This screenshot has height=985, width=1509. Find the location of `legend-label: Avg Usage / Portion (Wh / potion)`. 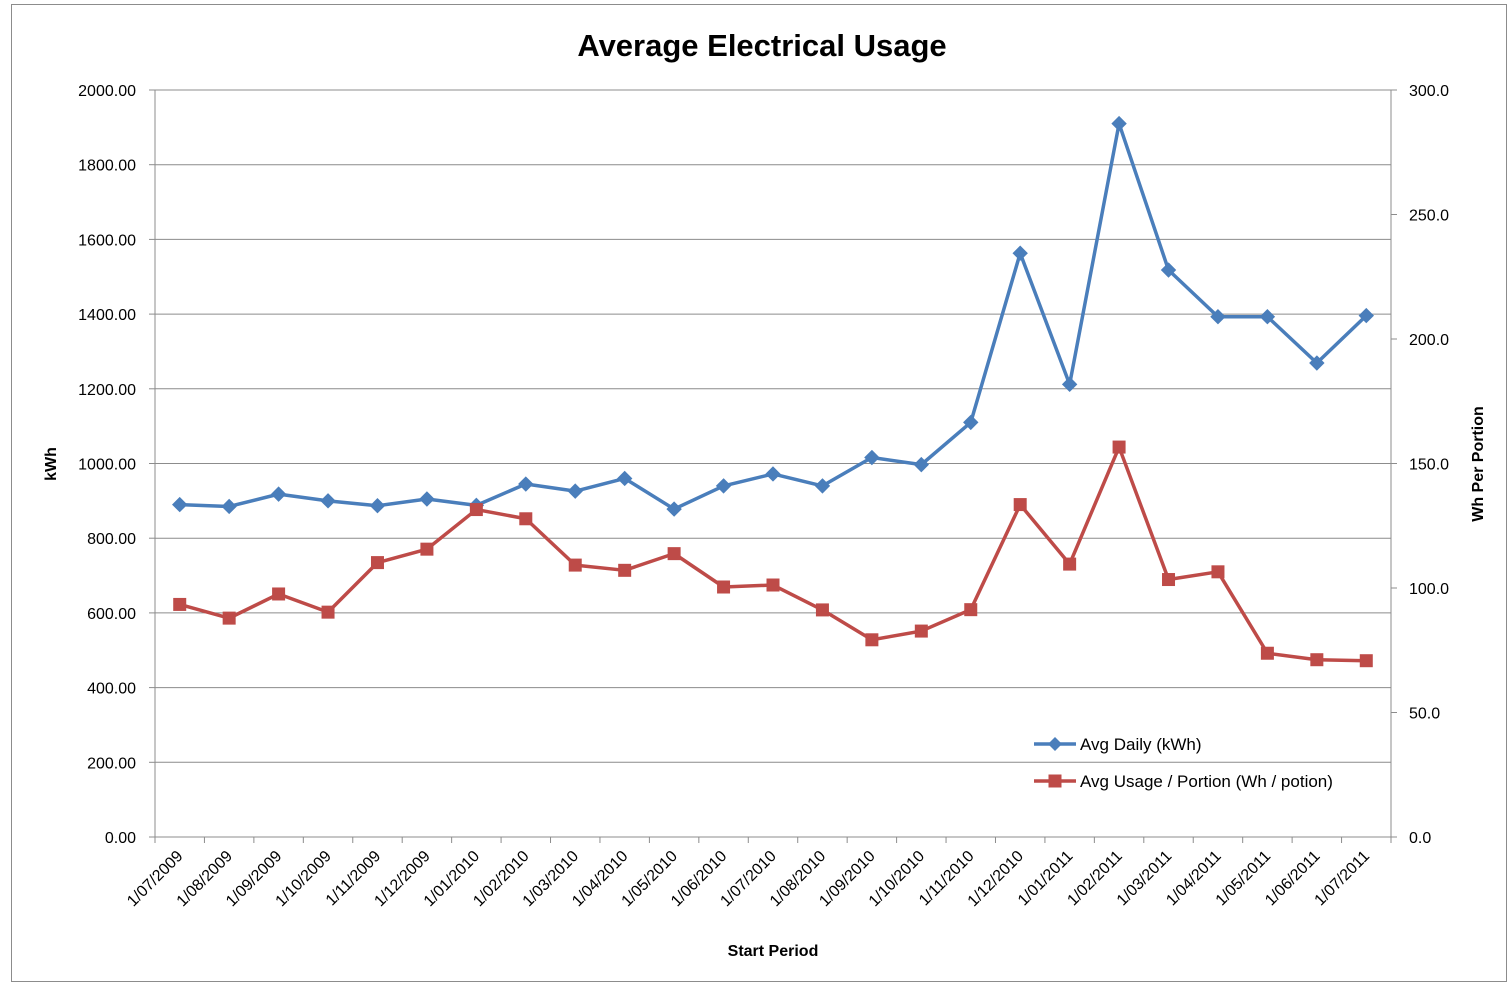

legend-label: Avg Usage / Portion (Wh / potion) is located at coordinates (1206, 781).